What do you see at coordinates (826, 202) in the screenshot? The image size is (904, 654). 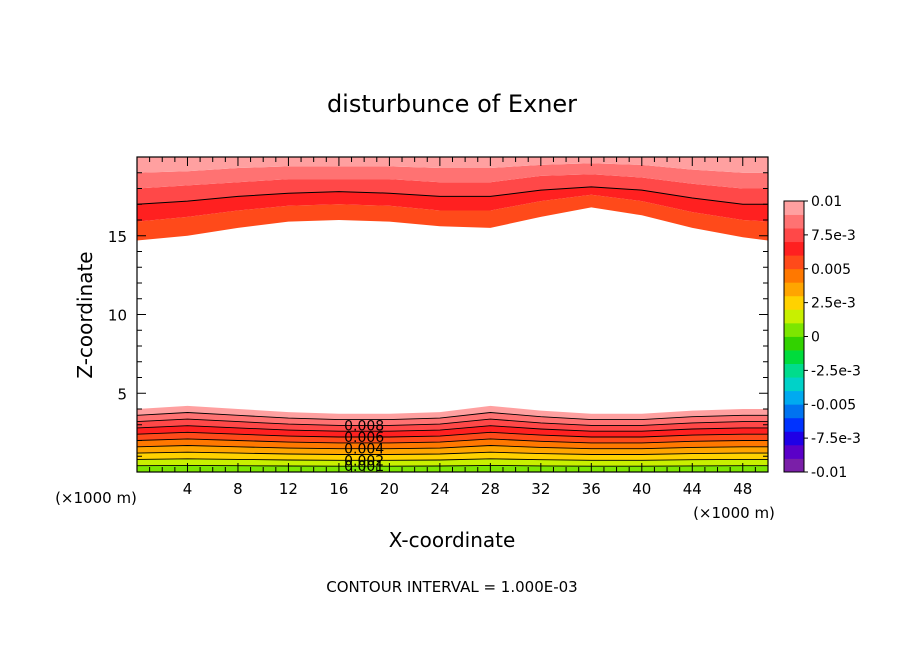 I see `colorbar-label: 0.01` at bounding box center [826, 202].